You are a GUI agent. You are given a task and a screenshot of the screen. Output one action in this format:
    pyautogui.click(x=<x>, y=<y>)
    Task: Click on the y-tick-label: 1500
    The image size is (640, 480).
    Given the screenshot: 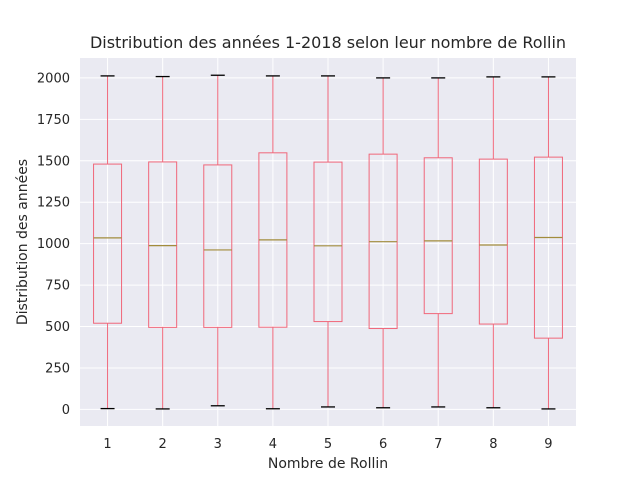 What is the action you would take?
    pyautogui.click(x=53, y=161)
    